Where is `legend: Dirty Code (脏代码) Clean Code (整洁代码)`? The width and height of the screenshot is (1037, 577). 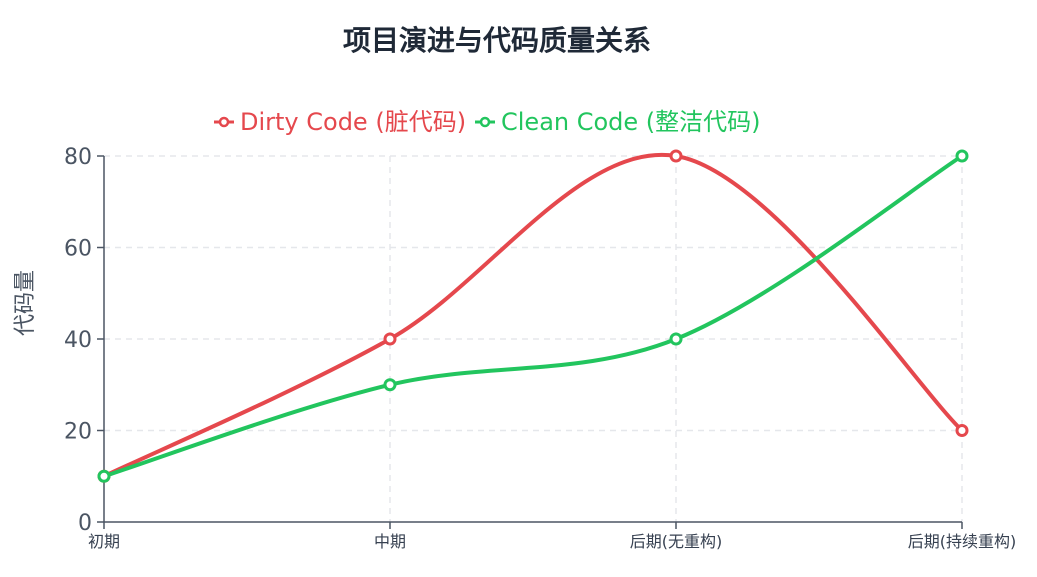 legend: Dirty Code (脏代码) Clean Code (整洁代码) is located at coordinates (487, 122).